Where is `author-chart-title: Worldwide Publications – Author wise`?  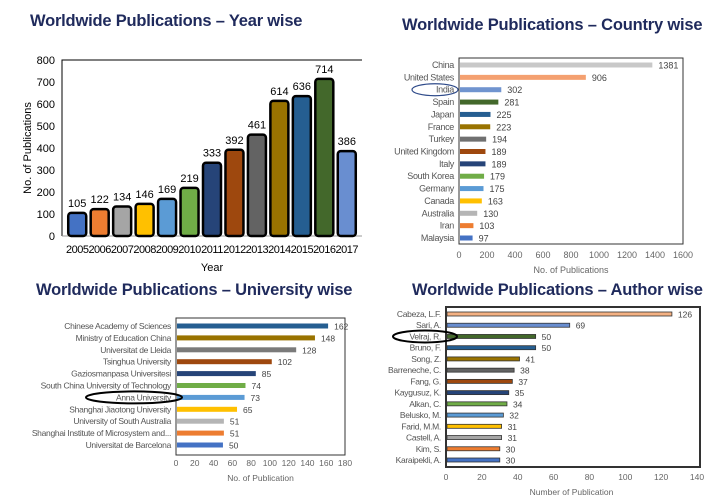
author-chart-title: Worldwide Publications – Author wise is located at coordinates (557, 290).